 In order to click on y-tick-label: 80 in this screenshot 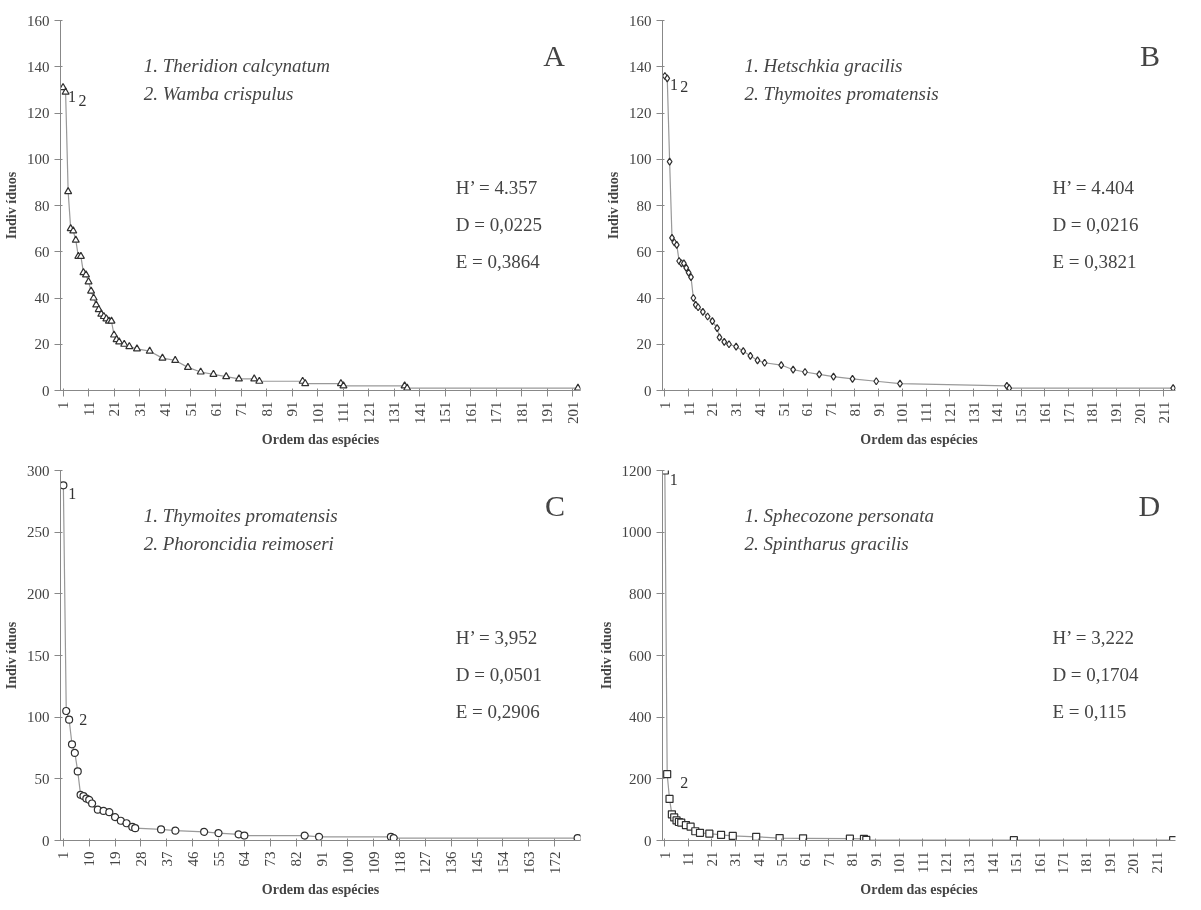, I will do `click(644, 205)`.